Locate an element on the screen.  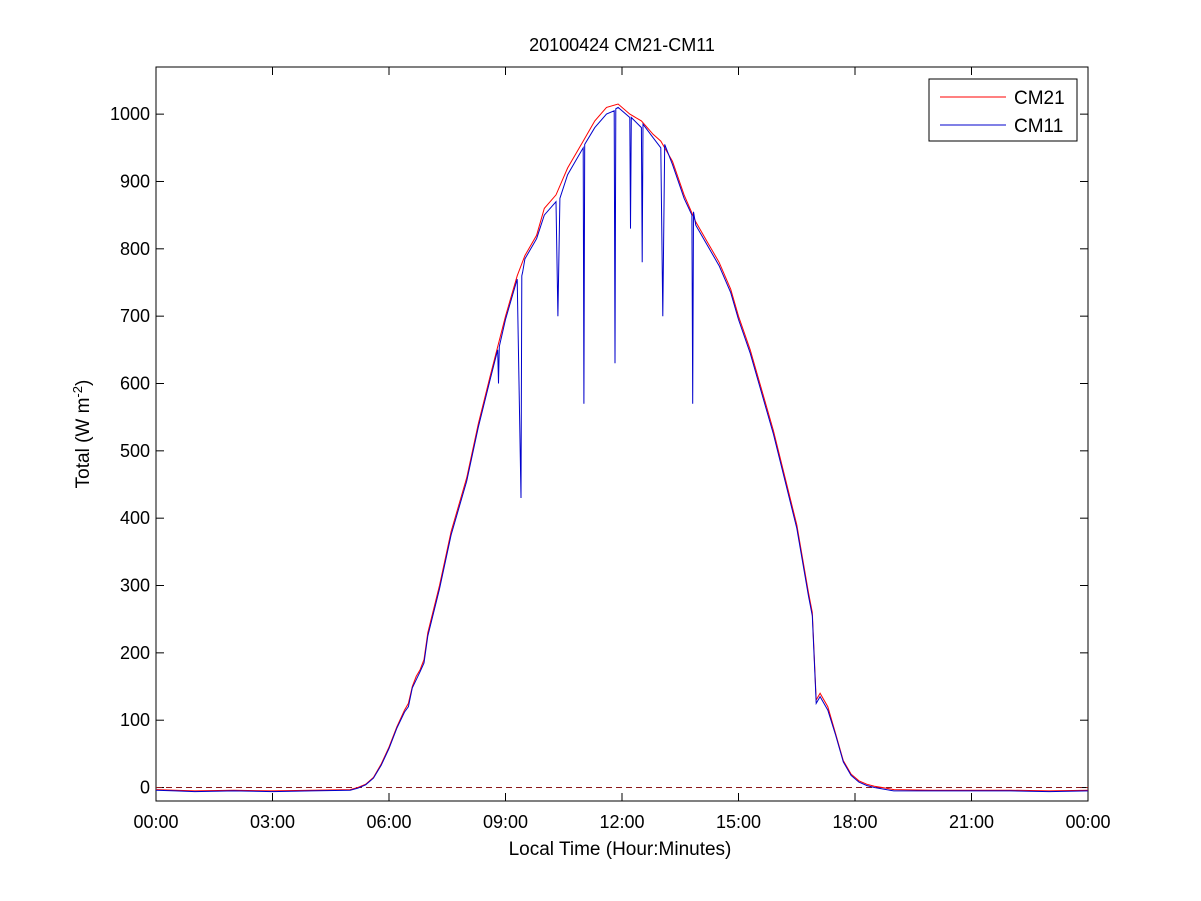
legend-label-cm21: CM21 is located at coordinates (1039, 98).